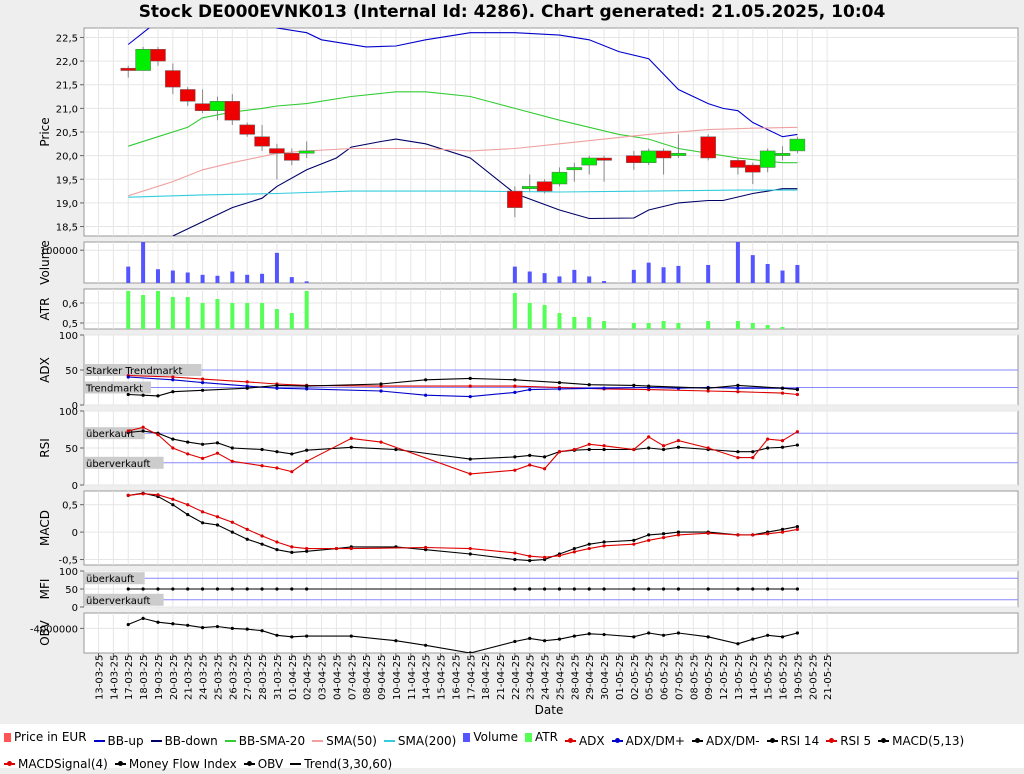  I want to click on x-tick-label: 02-05-25, so click(635, 677).